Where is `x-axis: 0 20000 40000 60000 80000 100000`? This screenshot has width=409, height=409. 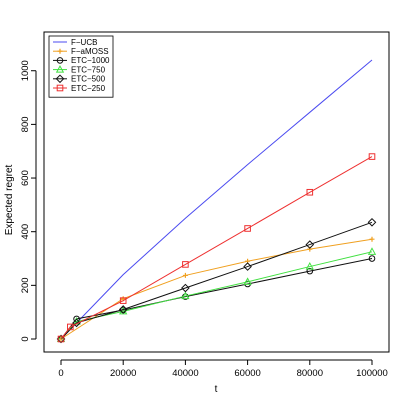 x-axis: 0 20000 40000 60000 80000 100000 is located at coordinates (223, 369).